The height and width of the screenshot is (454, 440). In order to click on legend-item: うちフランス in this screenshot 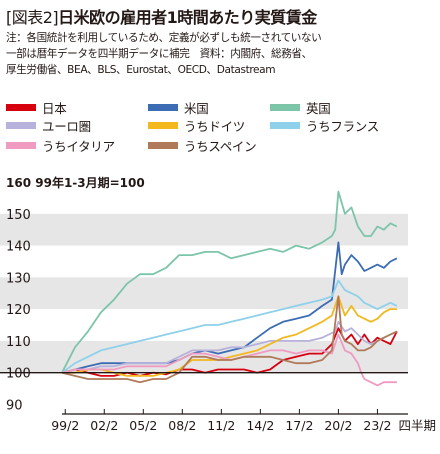, I will do `click(324, 125)`.